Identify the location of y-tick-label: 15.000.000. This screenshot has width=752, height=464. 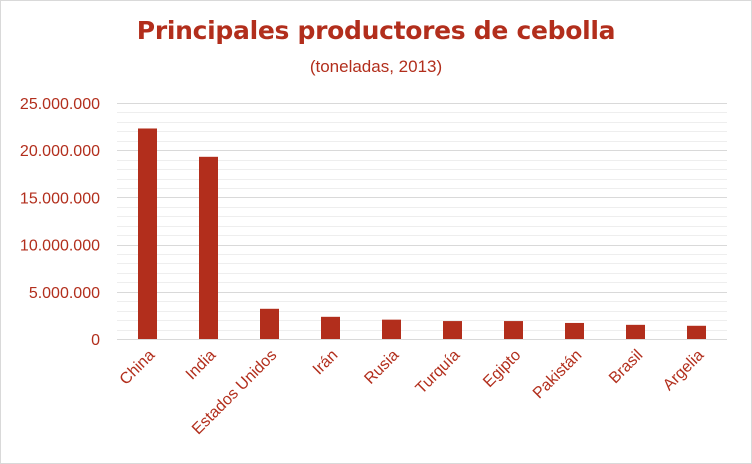
(60, 198).